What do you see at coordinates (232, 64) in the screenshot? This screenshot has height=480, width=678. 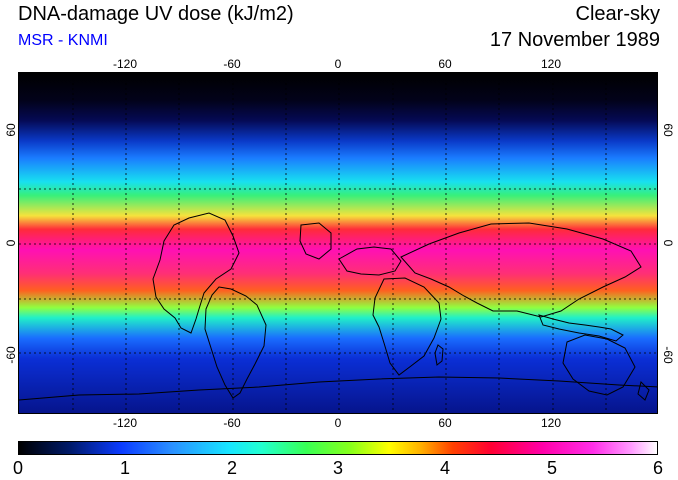 I see `lon-label-top-neg60: -60` at bounding box center [232, 64].